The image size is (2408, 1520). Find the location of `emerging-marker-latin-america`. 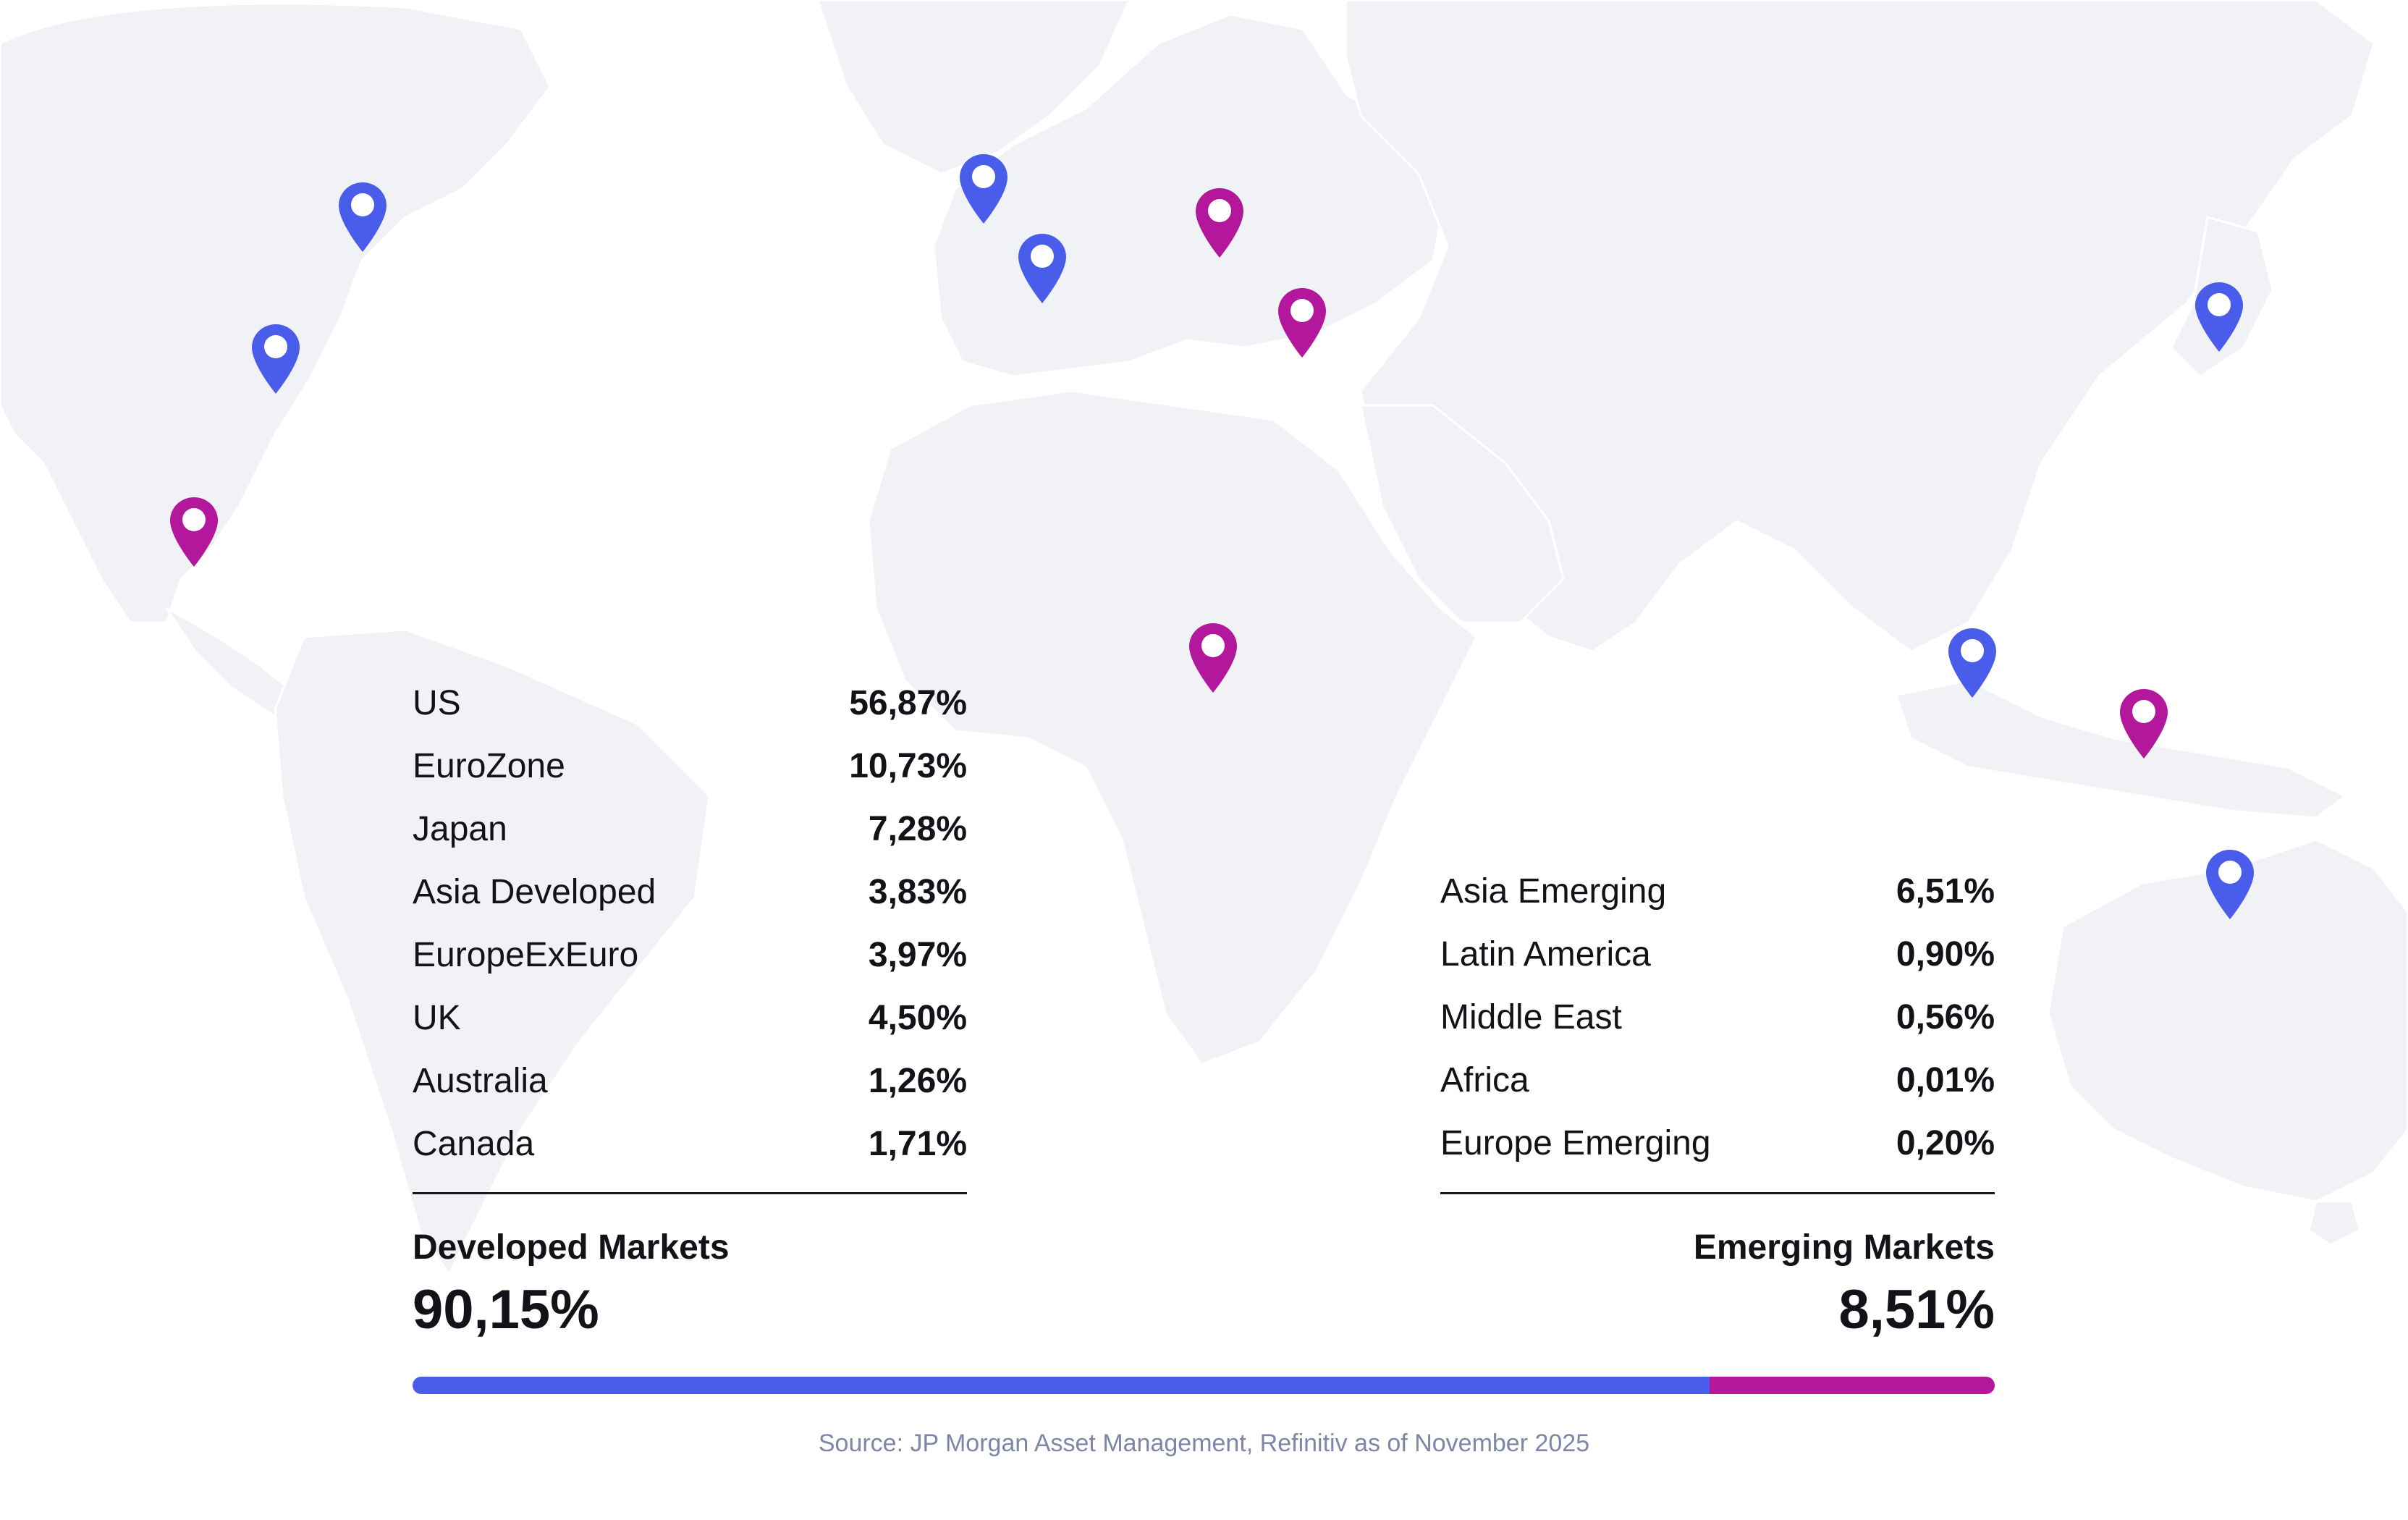

emerging-marker-latin-america is located at coordinates (194, 532).